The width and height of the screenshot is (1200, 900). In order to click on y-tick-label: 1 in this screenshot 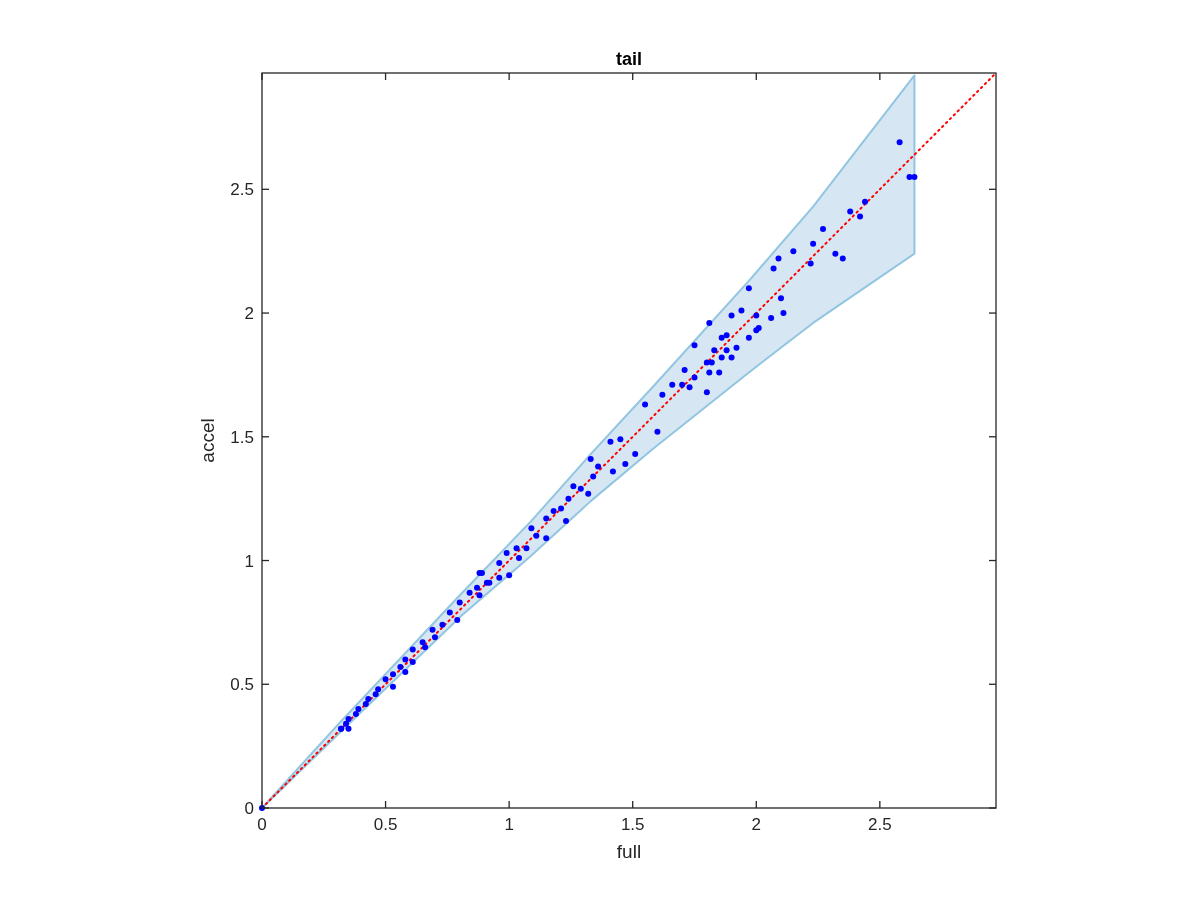, I will do `click(249, 561)`.